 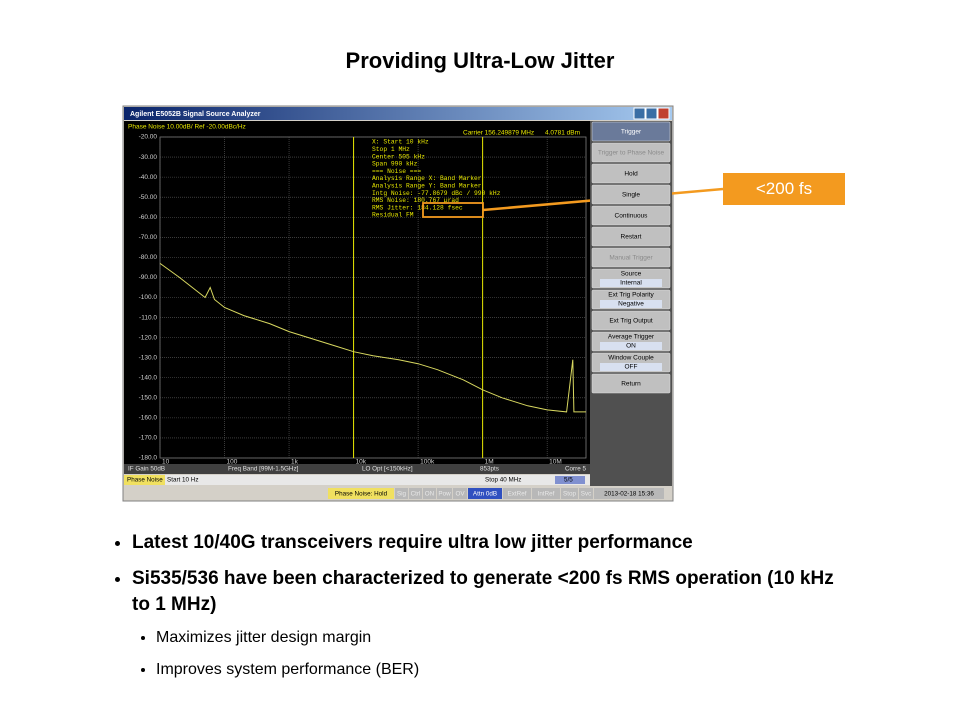 I want to click on softkey-label: Average Trigger, so click(x=631, y=337).